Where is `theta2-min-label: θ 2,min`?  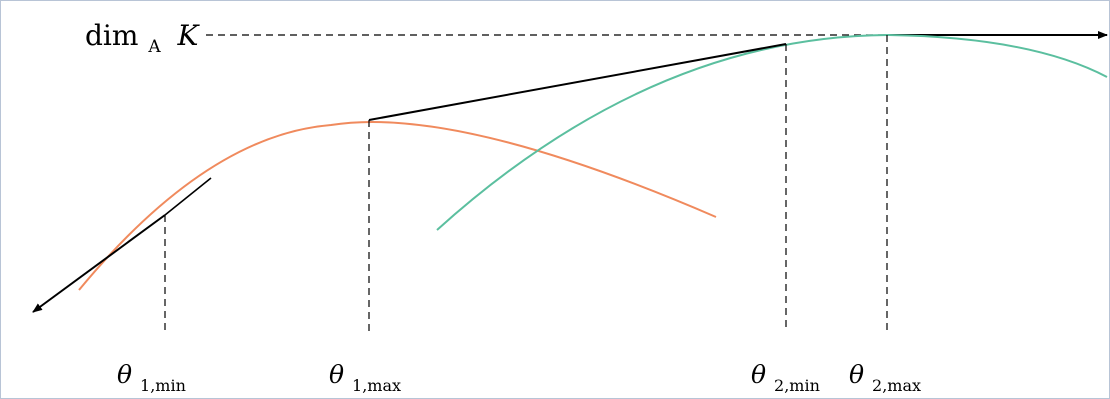
theta2-min-label: θ 2,min is located at coordinates (785, 377).